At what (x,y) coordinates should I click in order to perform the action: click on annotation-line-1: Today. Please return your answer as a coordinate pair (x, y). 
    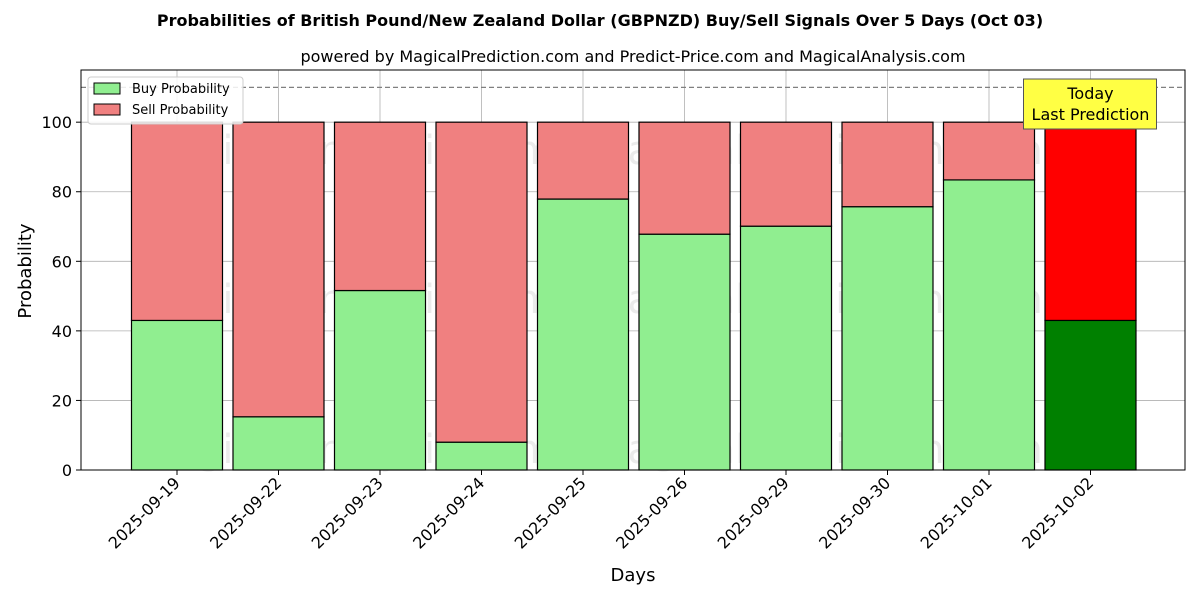
    Looking at the image, I should click on (1089, 93).